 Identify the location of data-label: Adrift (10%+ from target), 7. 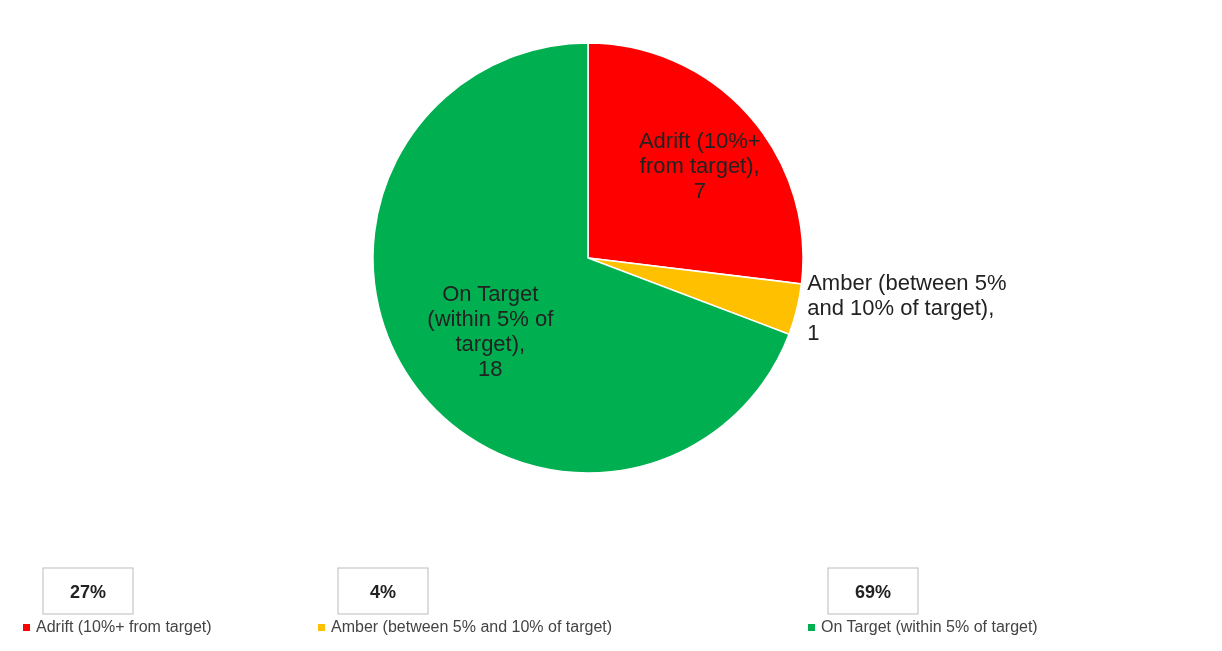
(699, 165).